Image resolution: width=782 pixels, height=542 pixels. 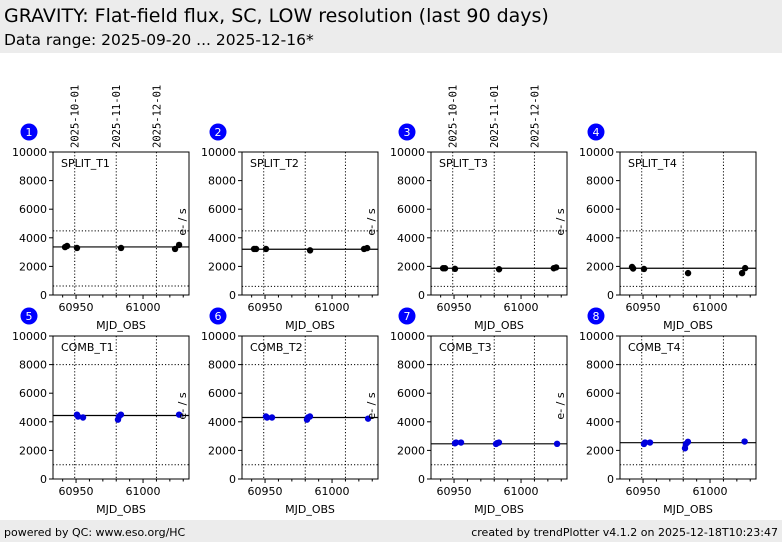 What do you see at coordinates (465, 347) in the screenshot?
I see `panel-label: COMB_T3` at bounding box center [465, 347].